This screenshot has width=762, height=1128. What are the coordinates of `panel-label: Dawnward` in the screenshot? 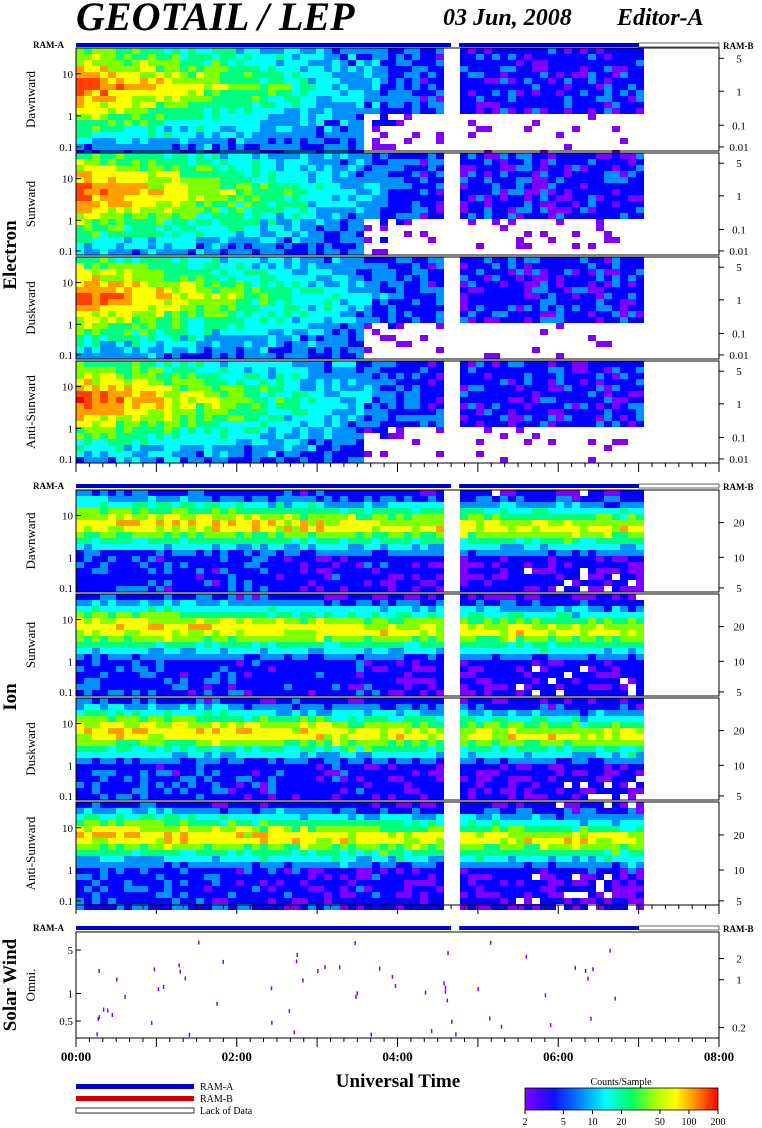 It's located at (30, 99).